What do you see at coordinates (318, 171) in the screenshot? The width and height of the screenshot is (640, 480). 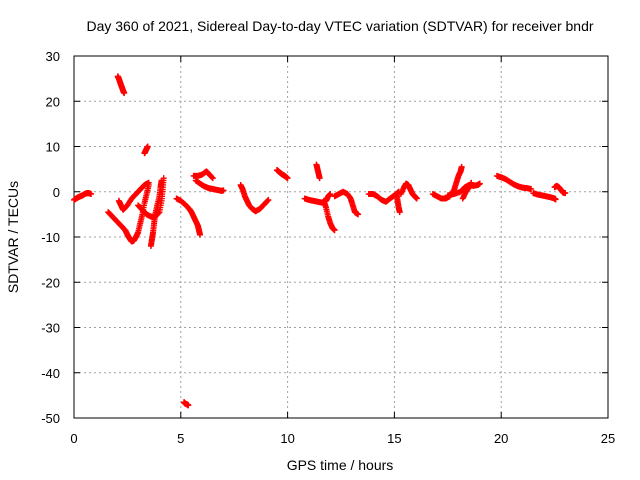 I see `series-arc-n` at bounding box center [318, 171].